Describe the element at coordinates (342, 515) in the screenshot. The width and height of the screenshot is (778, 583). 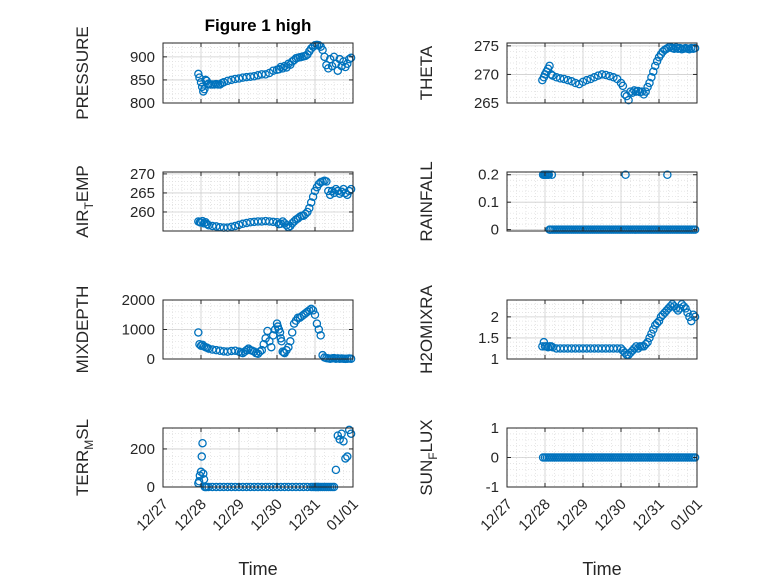
I see `x-tick-label: 01/01` at that location.